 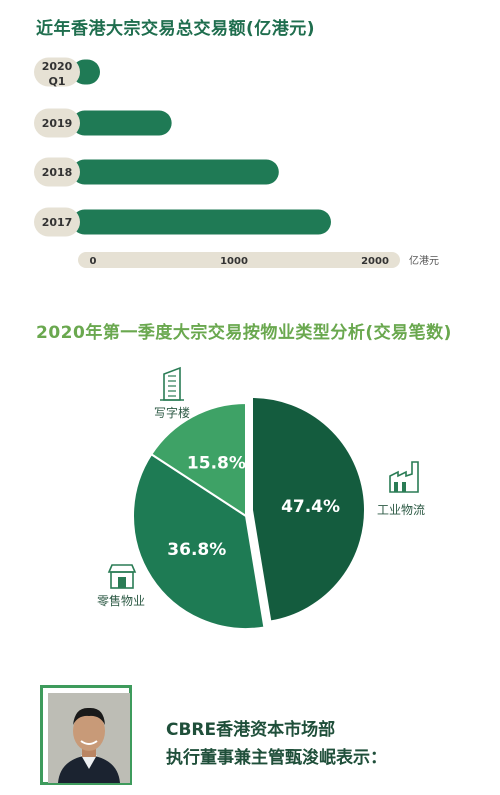 I want to click on bar-2017, so click(x=201, y=222).